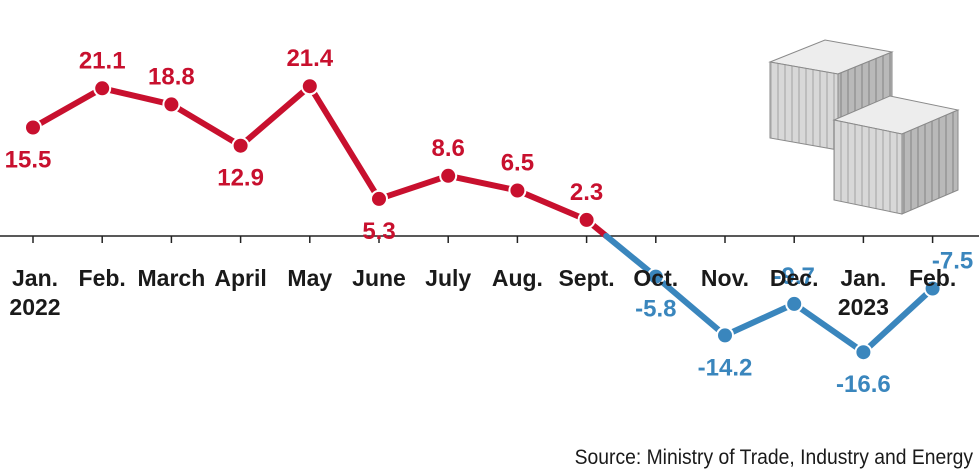 The width and height of the screenshot is (979, 474). What do you see at coordinates (517, 278) in the screenshot?
I see `x-tick-label: Aug.` at bounding box center [517, 278].